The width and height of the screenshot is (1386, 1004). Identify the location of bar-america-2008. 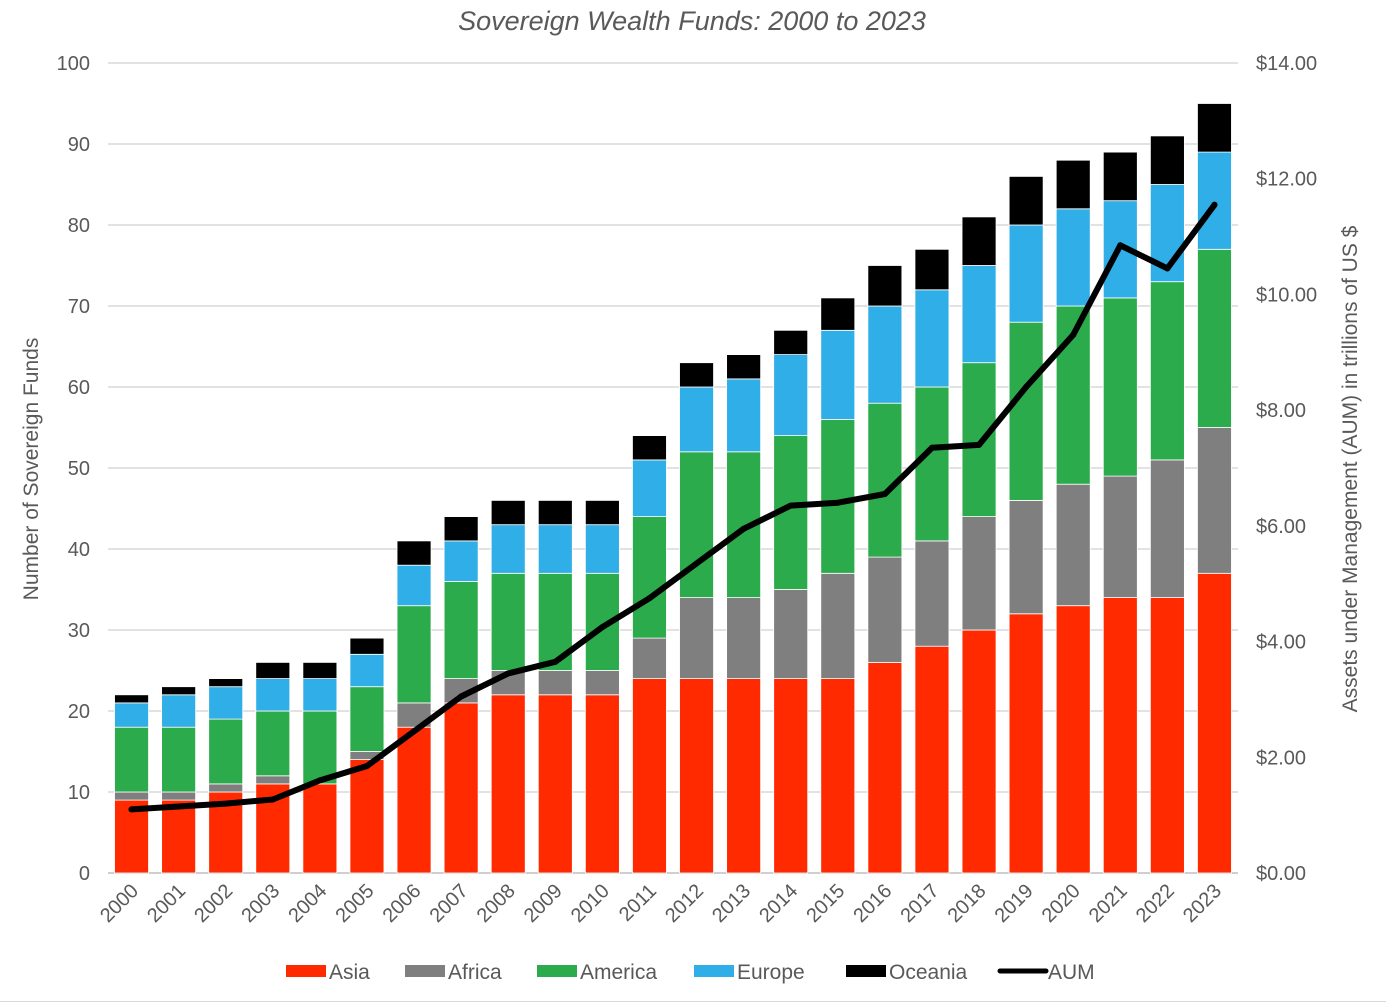
(508, 621).